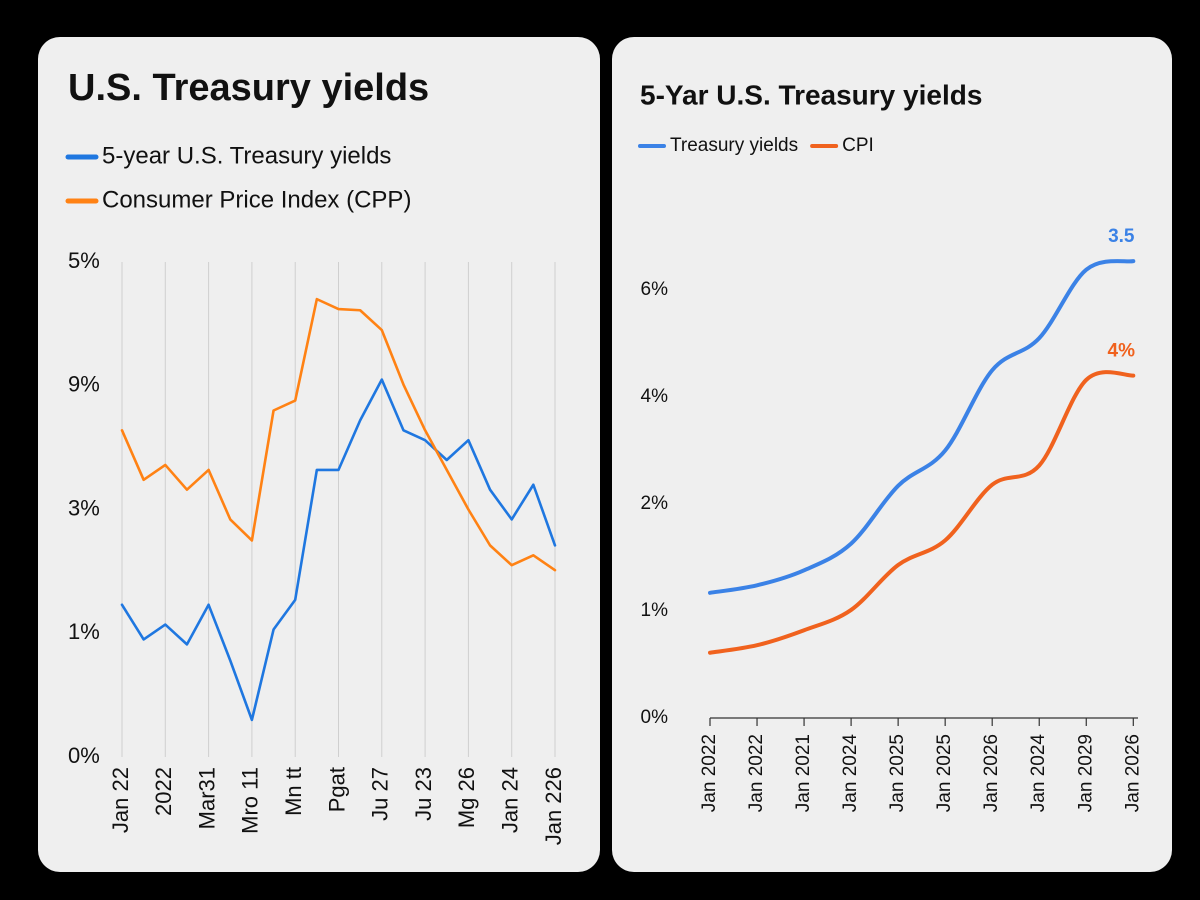 The image size is (1200, 900). Describe the element at coordinates (336, 789) in the screenshot. I see `x-tick-label: Pgat` at that location.